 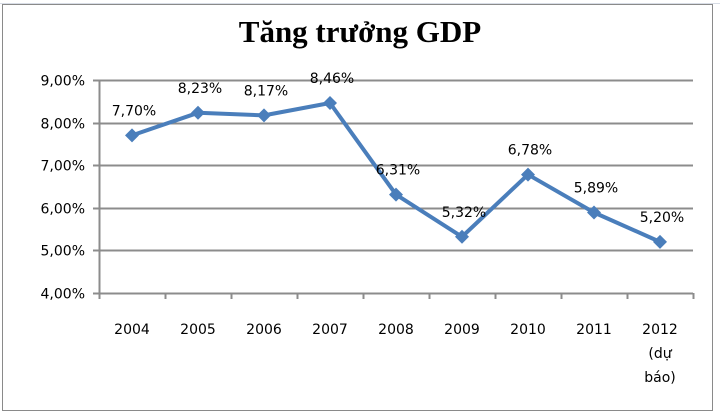 I want to click on data-label: 8,23%, so click(x=200, y=89).